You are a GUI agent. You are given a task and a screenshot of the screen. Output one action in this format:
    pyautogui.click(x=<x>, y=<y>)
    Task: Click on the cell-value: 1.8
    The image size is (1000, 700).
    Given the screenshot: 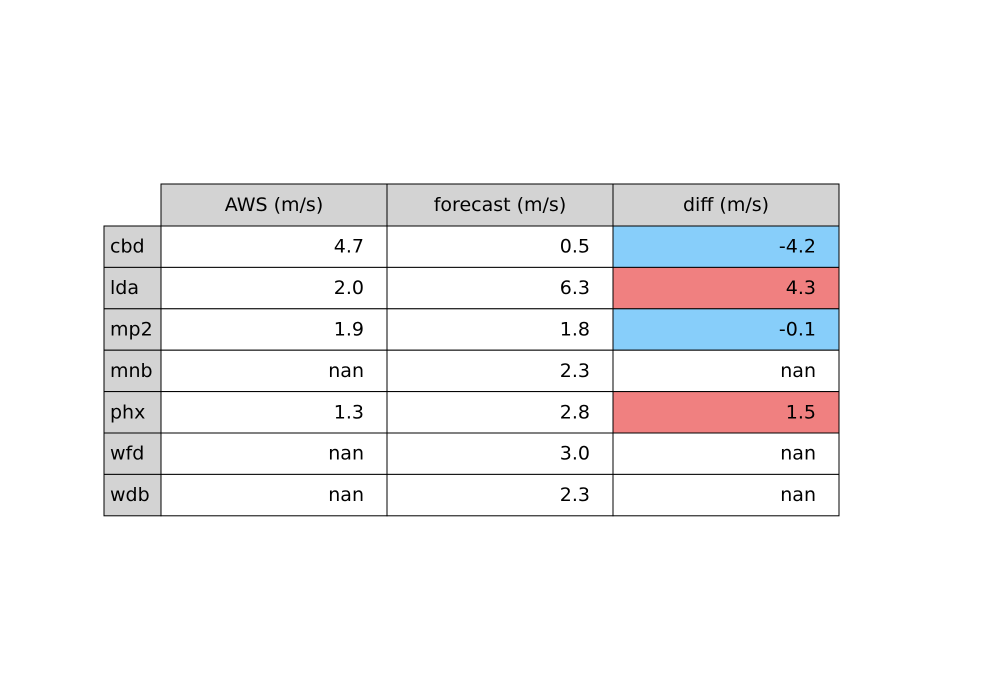 What is the action you would take?
    pyautogui.click(x=575, y=330)
    